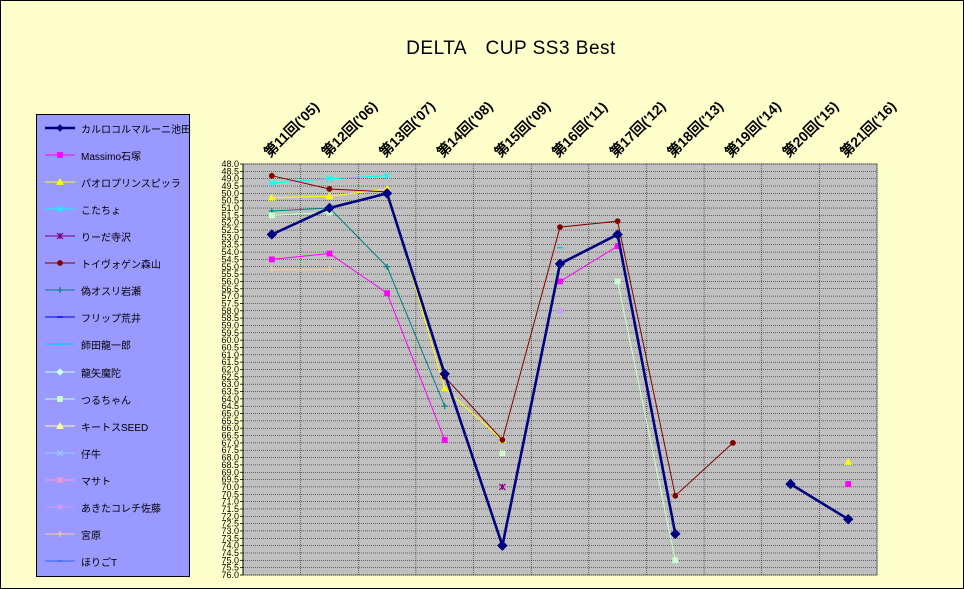  Describe the element at coordinates (230, 399) in the screenshot. I see `y-tick-label: 64.0` at that location.